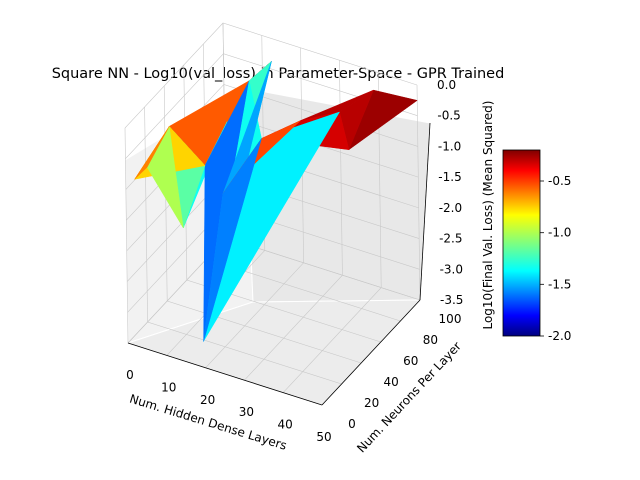 The image size is (640, 480). What do you see at coordinates (448, 116) in the screenshot?
I see `z-tick-label: -0.5` at bounding box center [448, 116].